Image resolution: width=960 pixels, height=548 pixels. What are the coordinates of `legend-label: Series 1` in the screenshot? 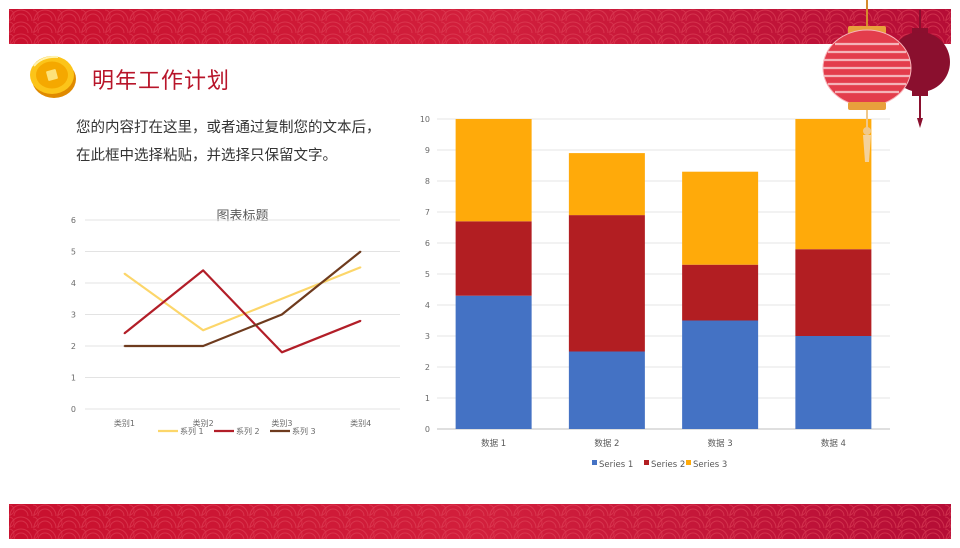 It's located at (616, 465).